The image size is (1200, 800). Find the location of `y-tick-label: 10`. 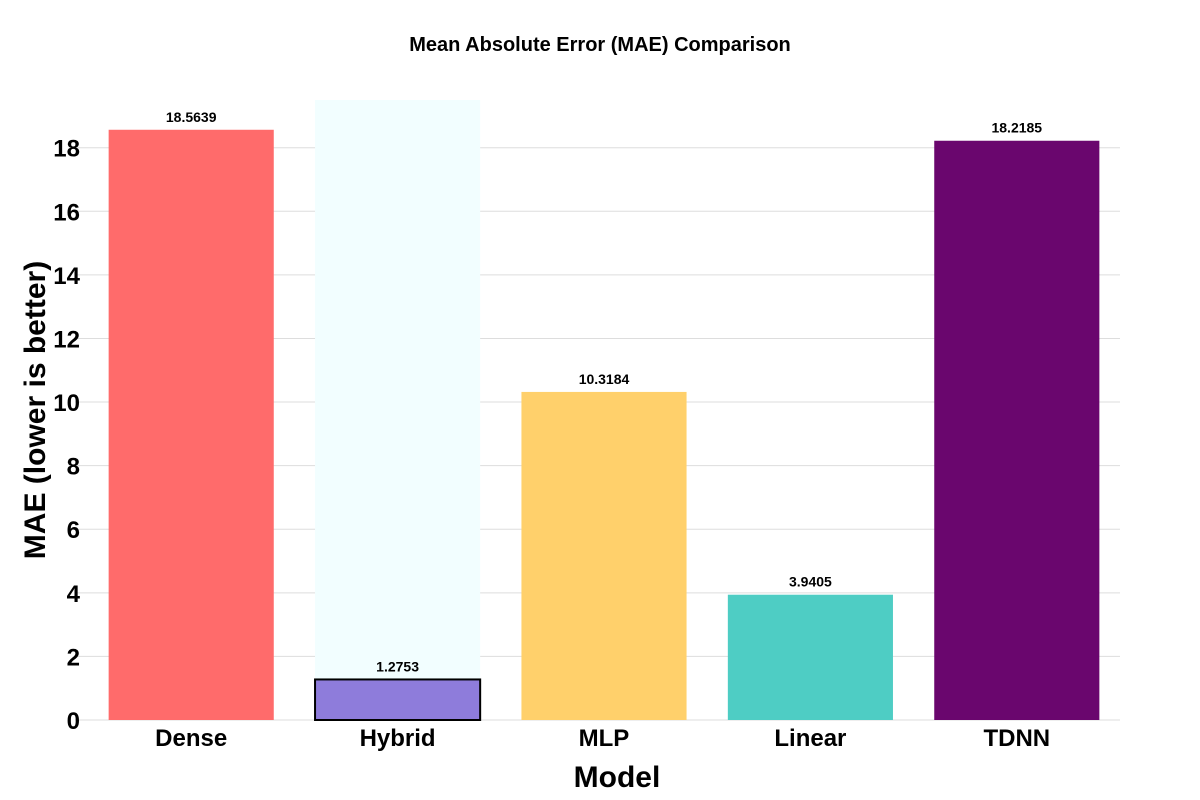

y-tick-label: 10 is located at coordinates (66, 403).